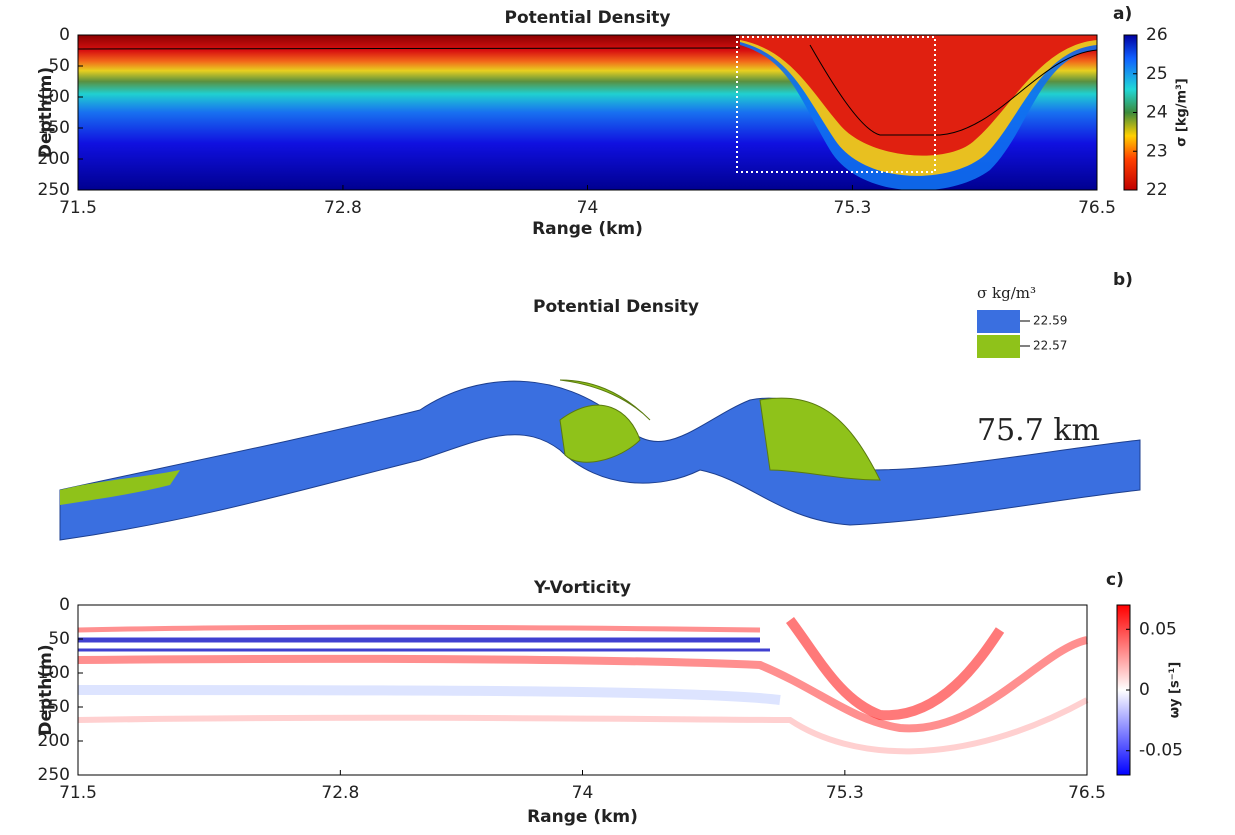 Image resolution: width=1235 pixels, height=835 pixels. I want to click on colorbar-tick-label: 23, so click(1157, 151).